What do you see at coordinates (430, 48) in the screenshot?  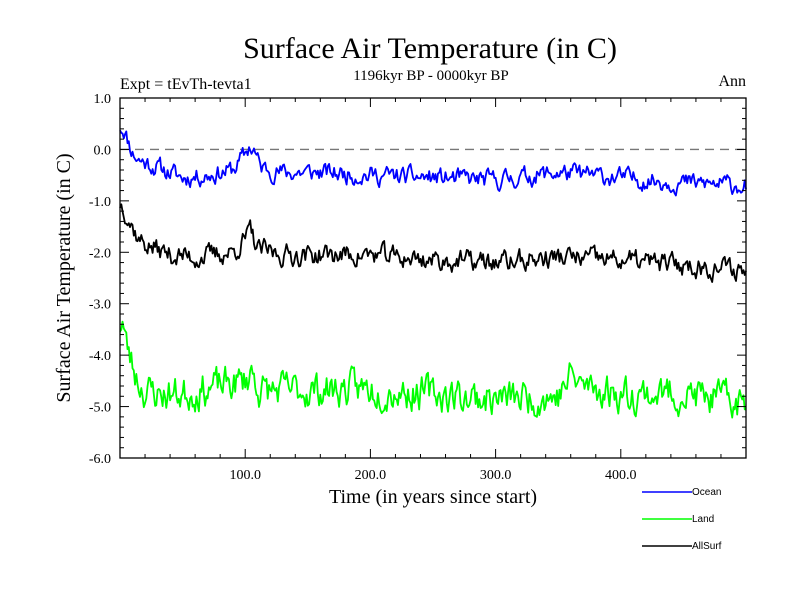 I see `chart-title: Surface Air Temperature (in C)` at bounding box center [430, 48].